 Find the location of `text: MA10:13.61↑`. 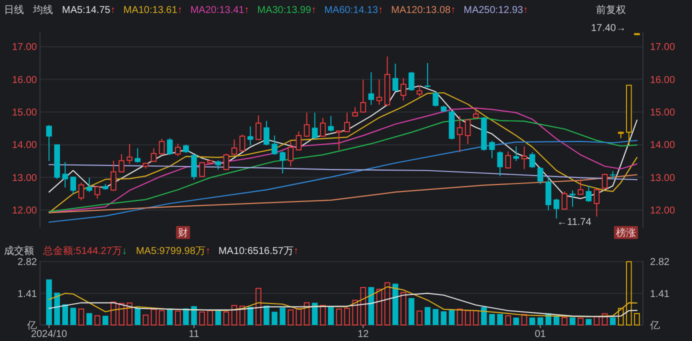

text: MA10:13.61↑ is located at coordinates (152, 10).